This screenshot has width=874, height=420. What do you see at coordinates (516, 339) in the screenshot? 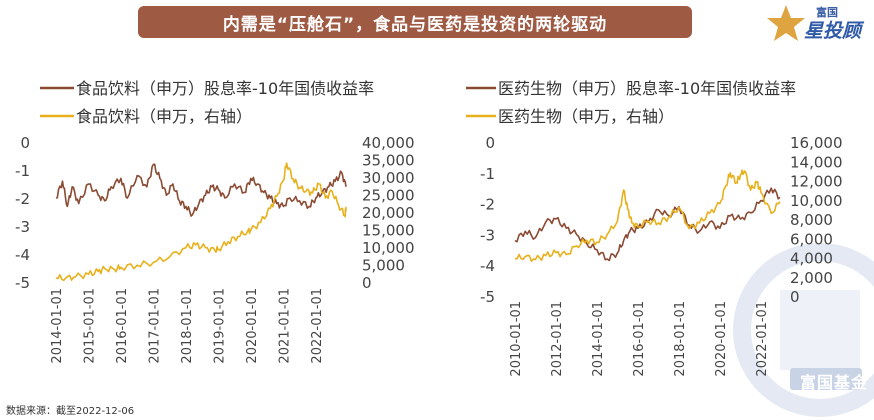
I see `x-tick-label: 2010-01-01` at bounding box center [516, 339].